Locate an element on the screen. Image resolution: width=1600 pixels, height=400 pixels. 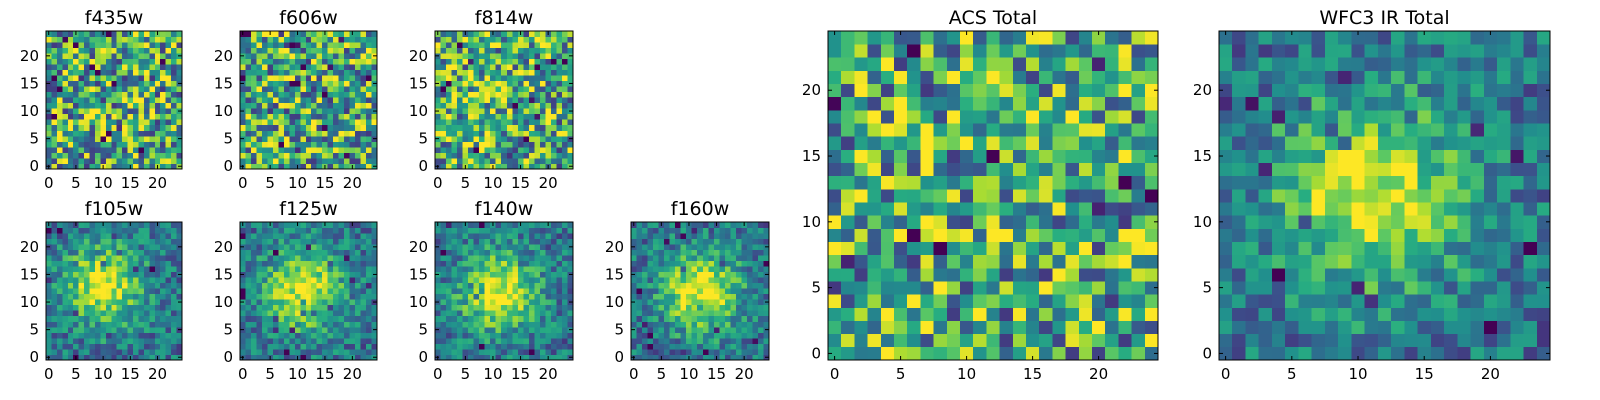
y-tick-label: 10 is located at coordinates (223, 302).